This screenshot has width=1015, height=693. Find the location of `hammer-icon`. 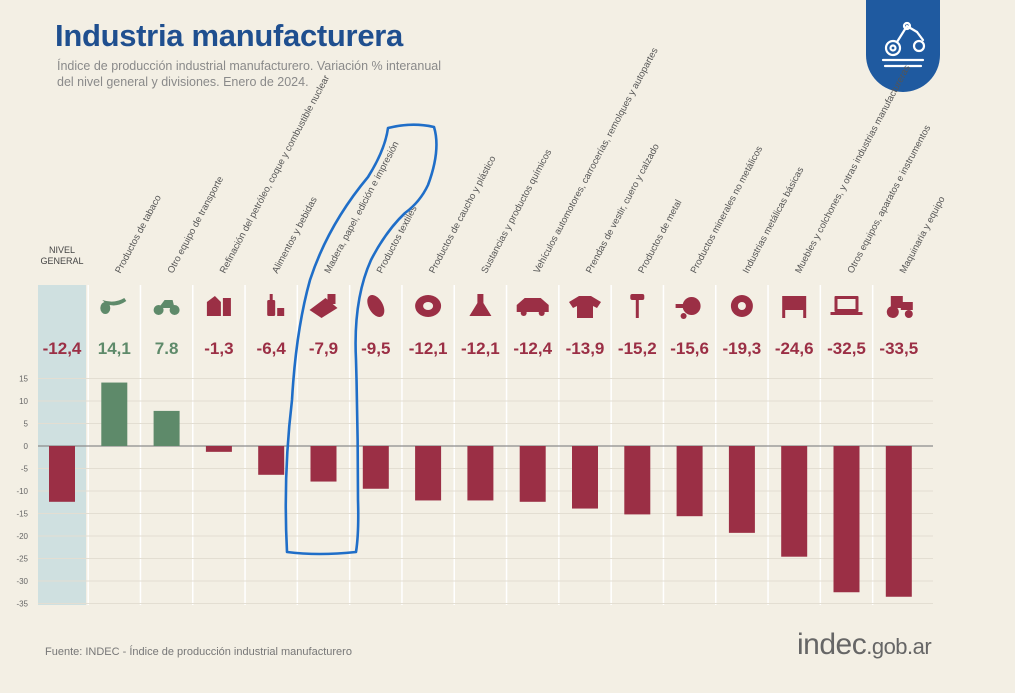

hammer-icon is located at coordinates (637, 306).